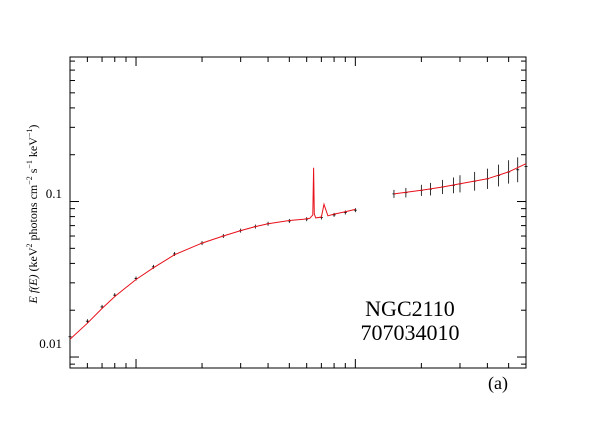 This screenshot has height=425, width=598. I want to click on ytick-label-0.1: 0.1, so click(54, 193).